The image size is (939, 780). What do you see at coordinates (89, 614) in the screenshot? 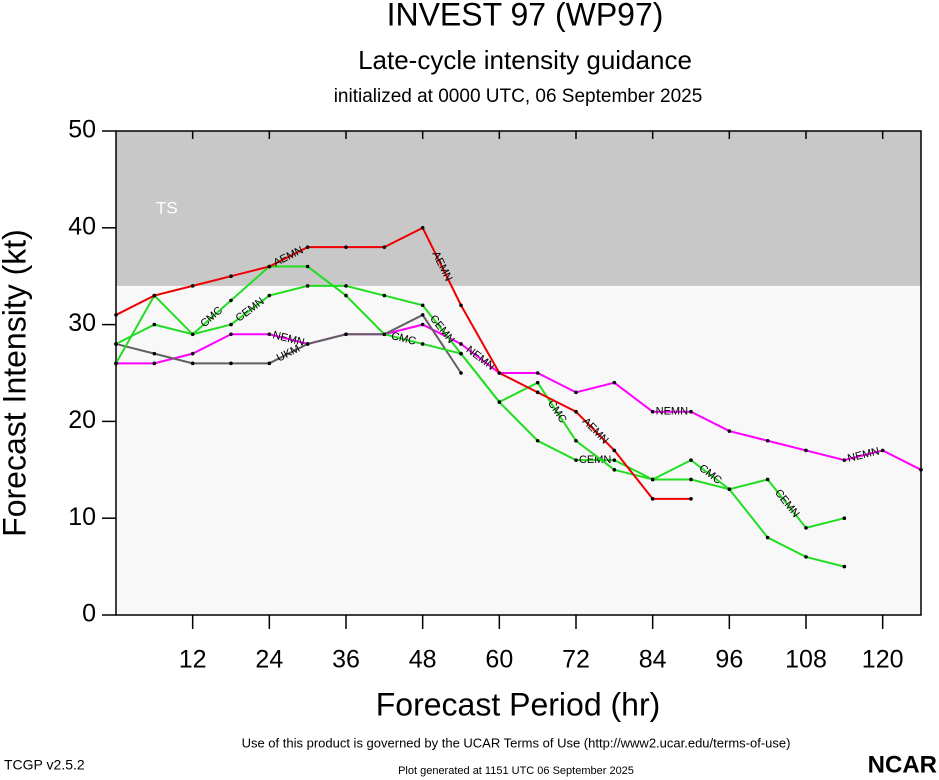
I see `y-tick-label: 0` at bounding box center [89, 614].